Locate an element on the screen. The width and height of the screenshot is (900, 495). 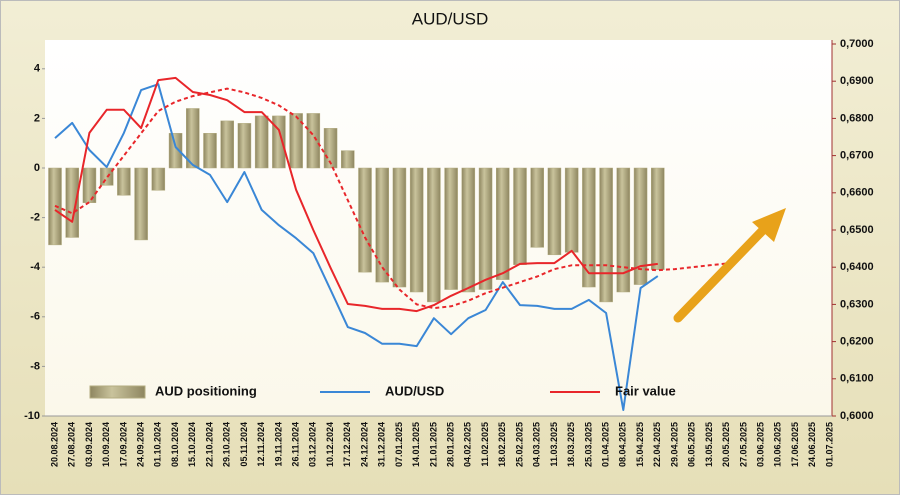
x-tick-label: 05.11.2024 is located at coordinates (244, 444).